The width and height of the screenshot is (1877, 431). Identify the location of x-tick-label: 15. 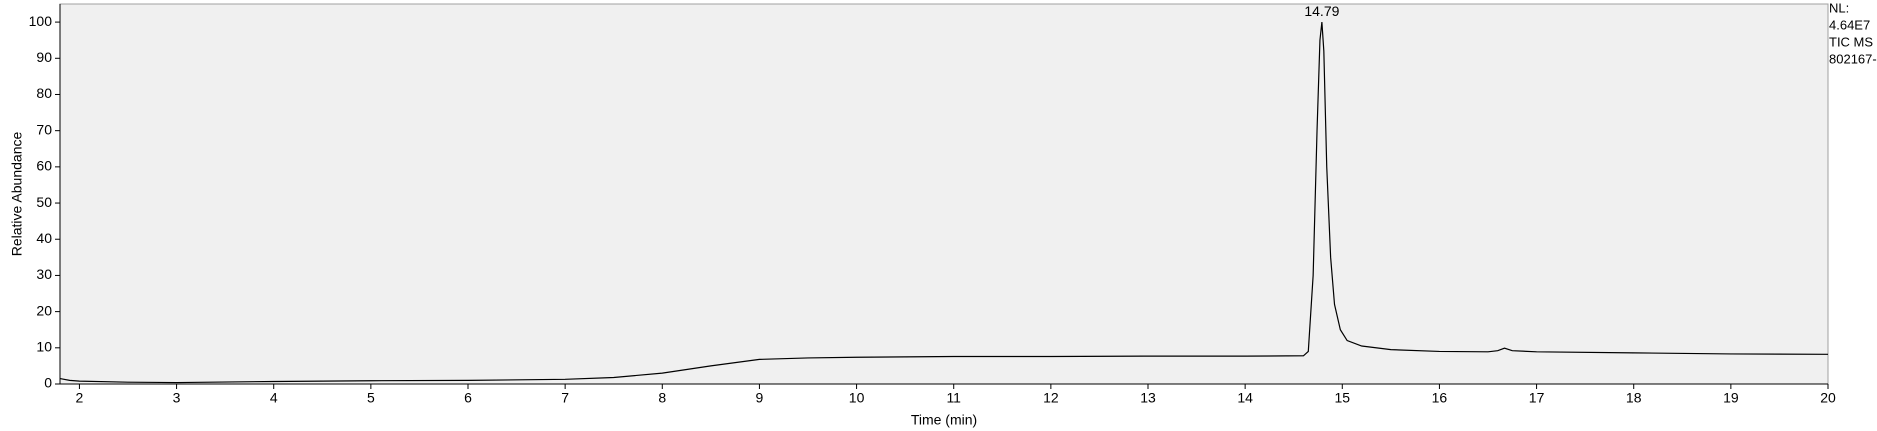
(1342, 398).